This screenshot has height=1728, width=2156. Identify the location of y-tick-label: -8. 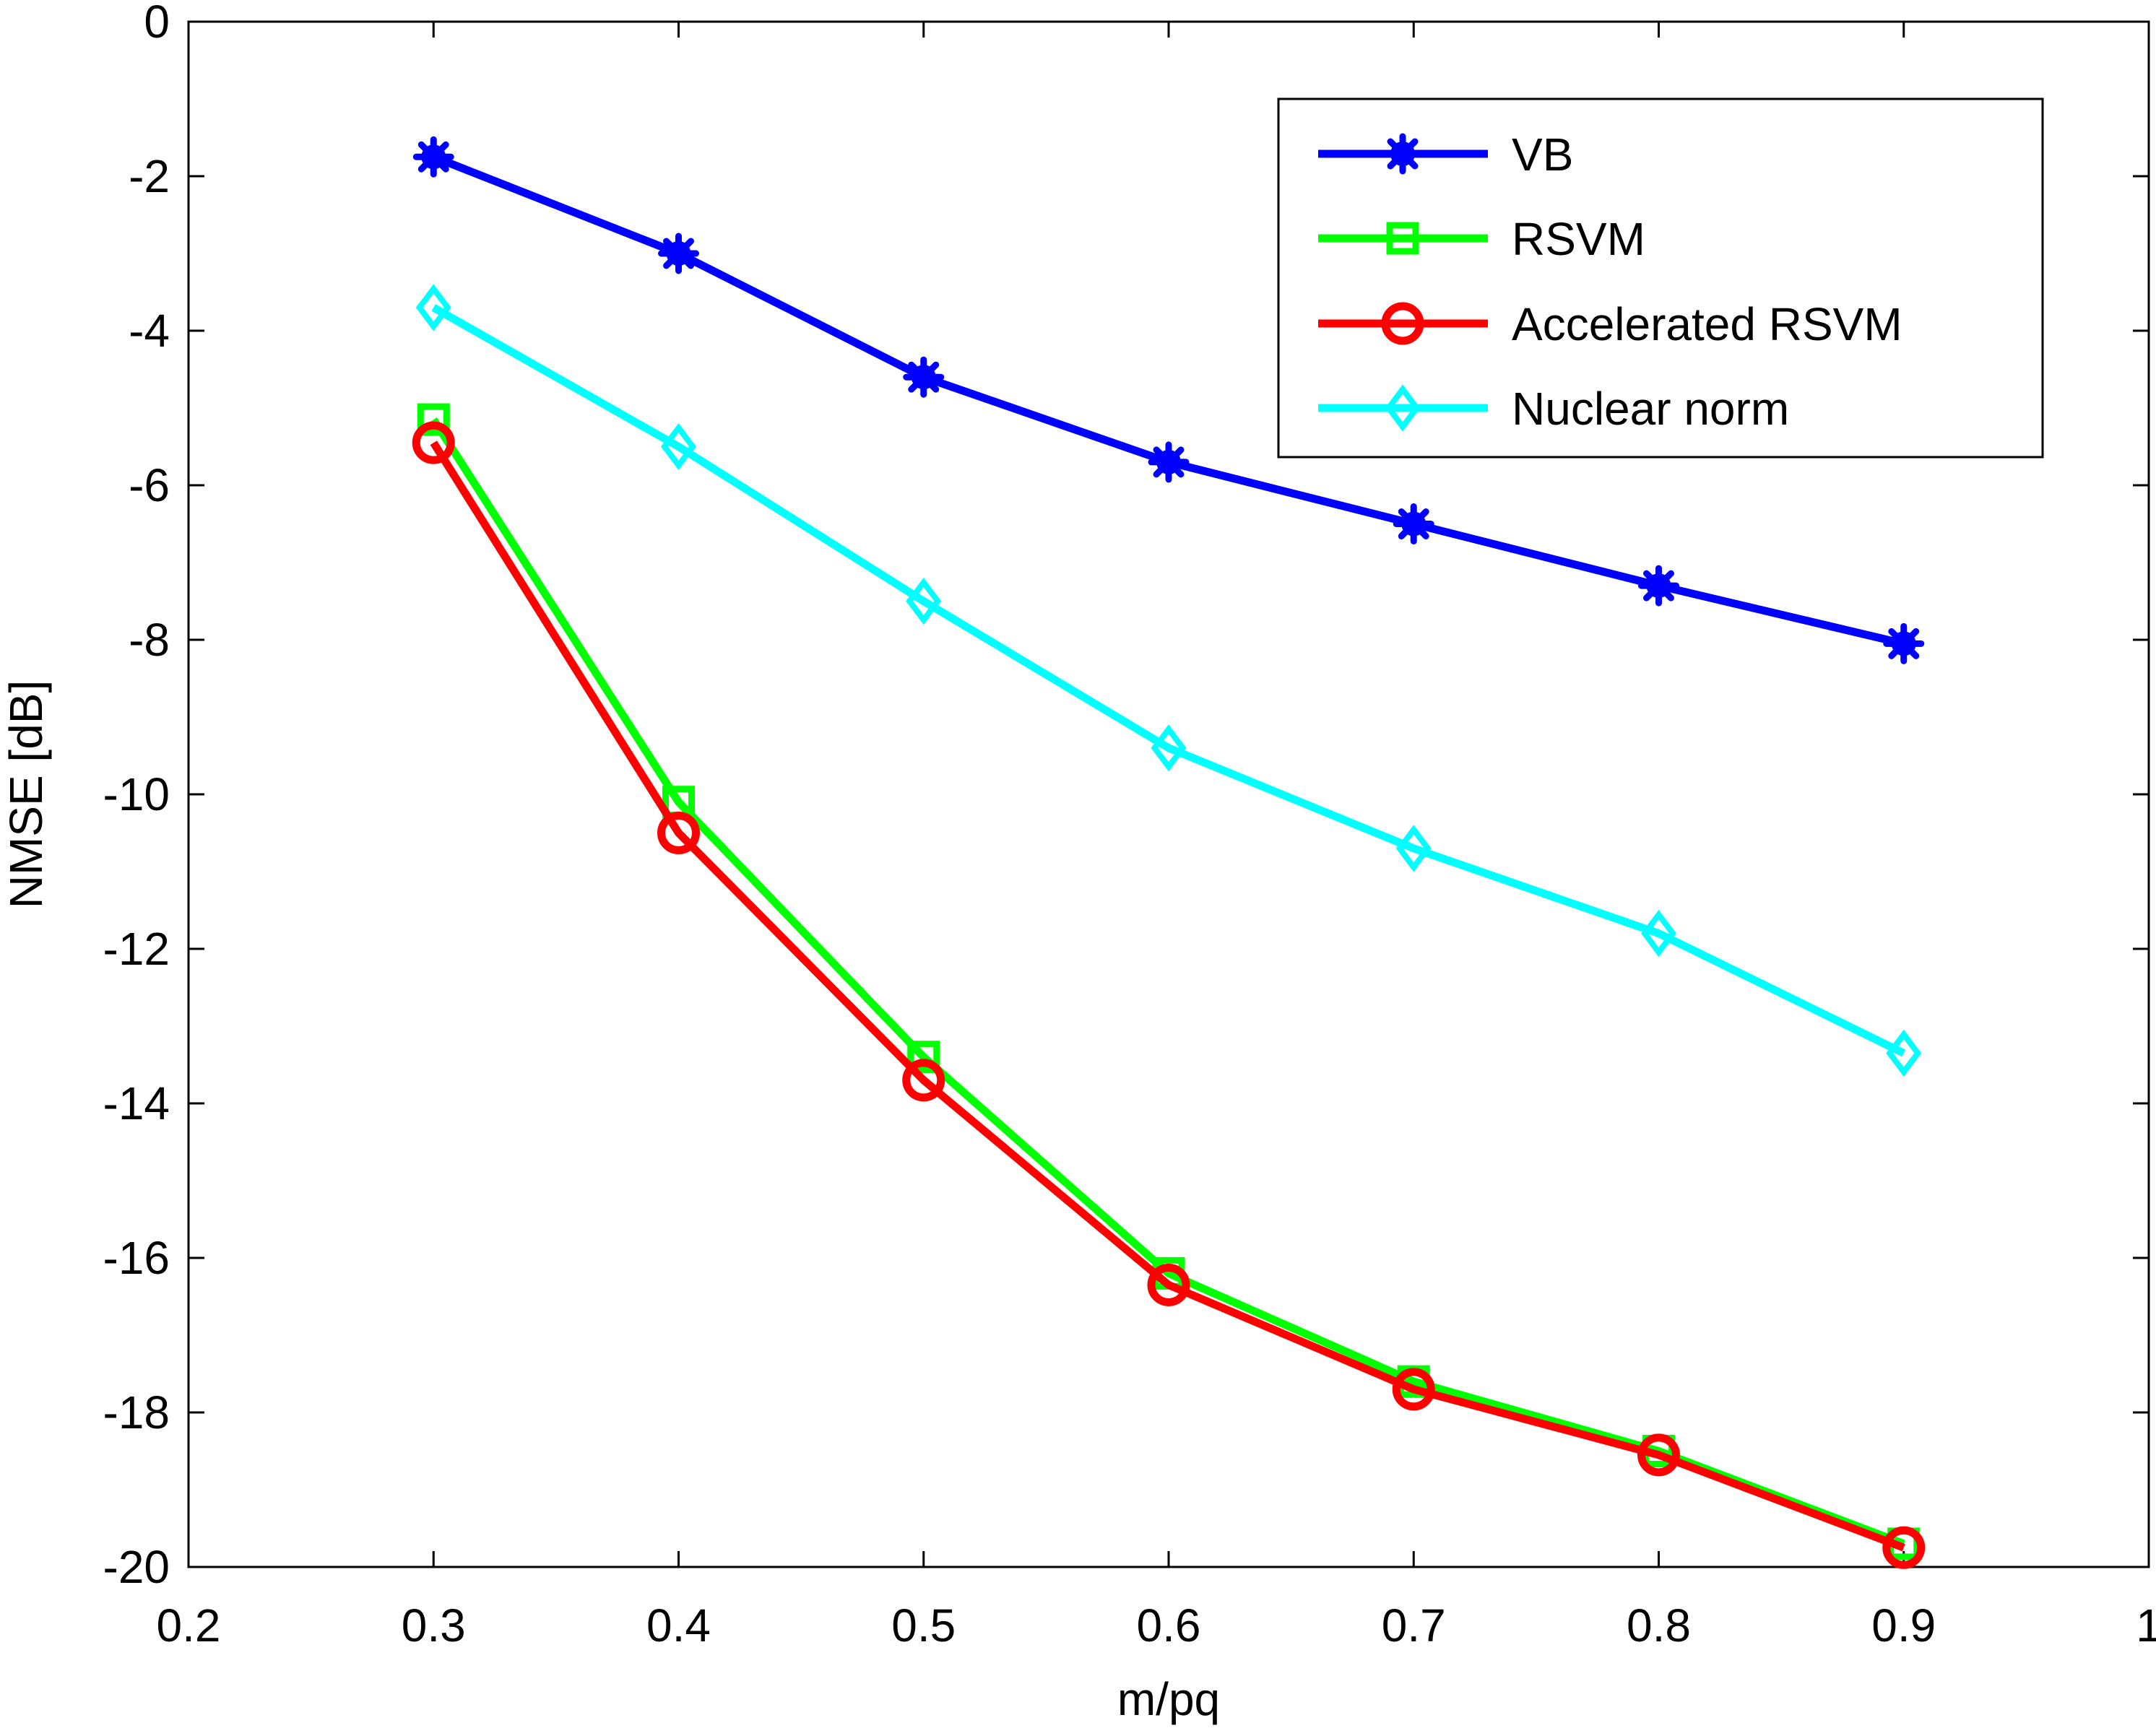
(149, 640).